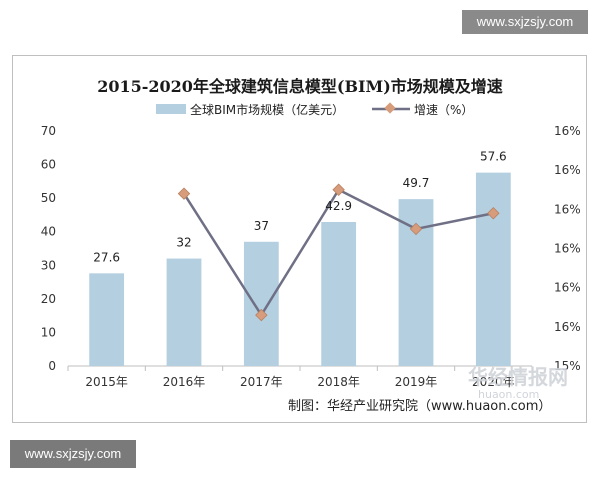 This screenshot has width=600, height=480. What do you see at coordinates (106, 257) in the screenshot?
I see `bar-value-label: 27.6` at bounding box center [106, 257].